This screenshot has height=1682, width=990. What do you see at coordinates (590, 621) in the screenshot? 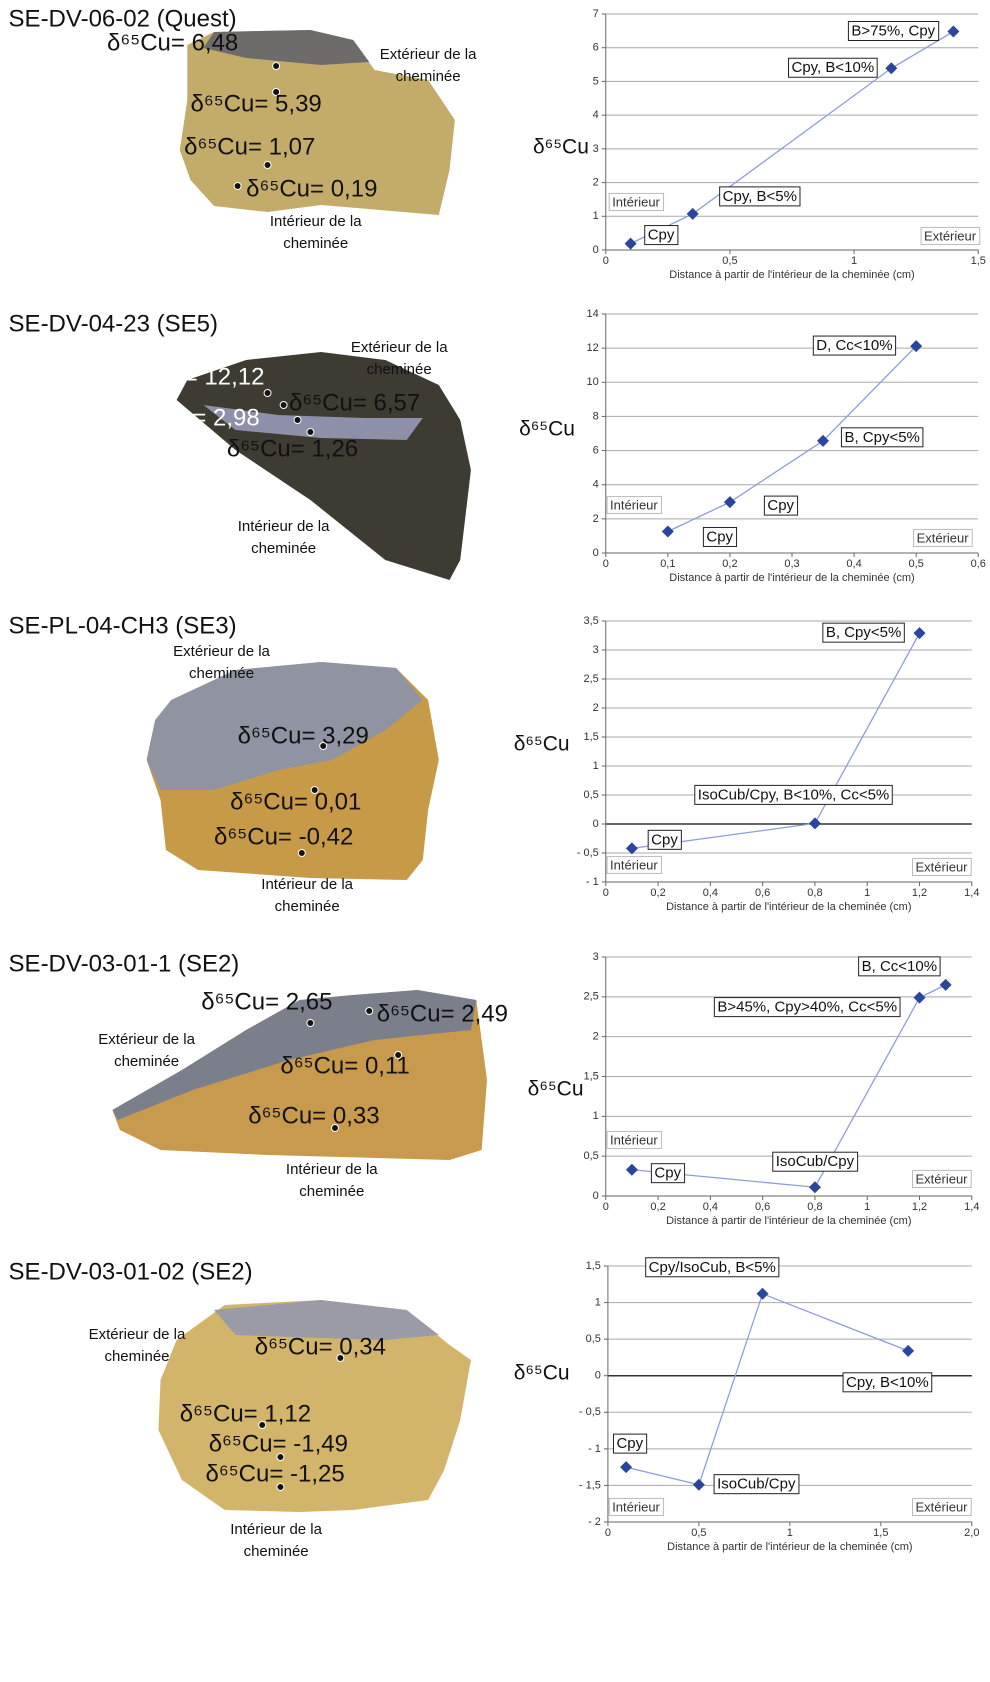
I see `y-tick-label: 3,5` at bounding box center [590, 621].